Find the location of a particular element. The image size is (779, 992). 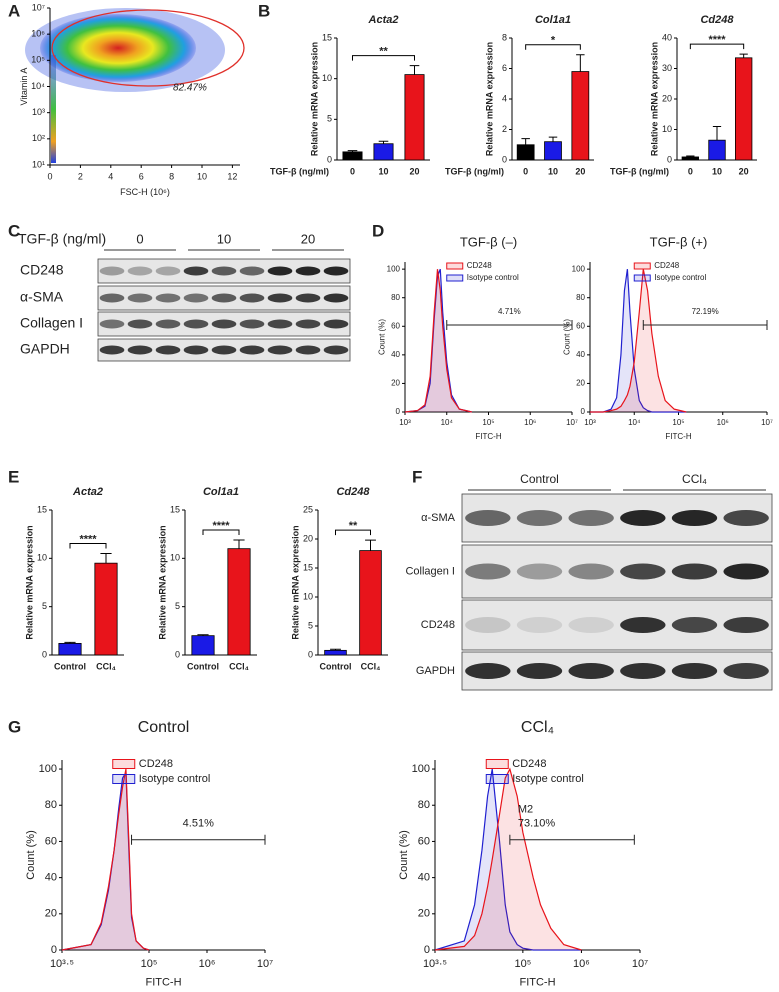

x-axis-label: FITC-H is located at coordinates (678, 436).